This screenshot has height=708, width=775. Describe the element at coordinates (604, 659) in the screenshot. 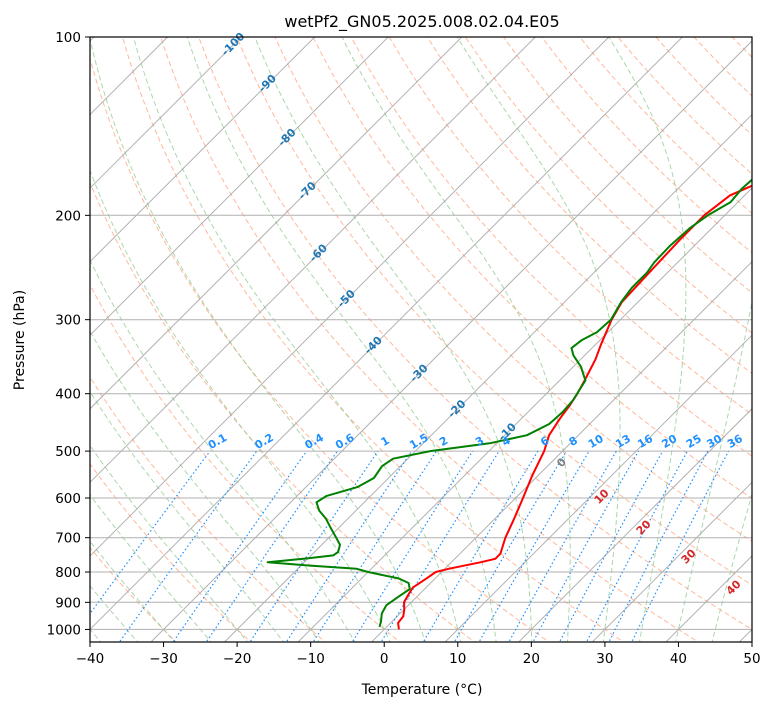

I see `x-tick-label: 30` at that location.